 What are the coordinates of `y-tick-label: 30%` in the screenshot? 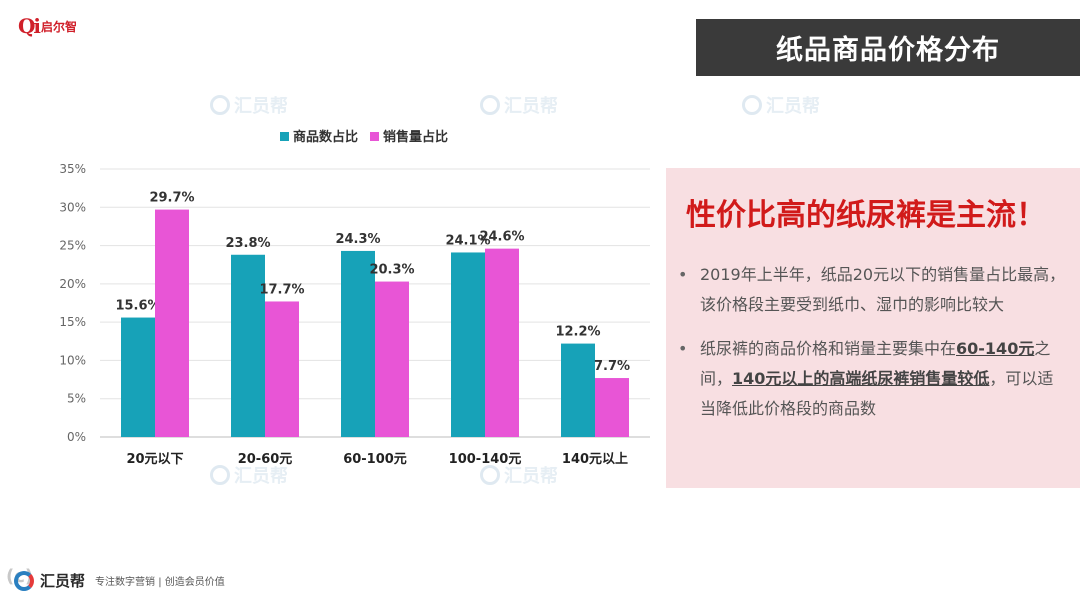 It's located at (72, 207).